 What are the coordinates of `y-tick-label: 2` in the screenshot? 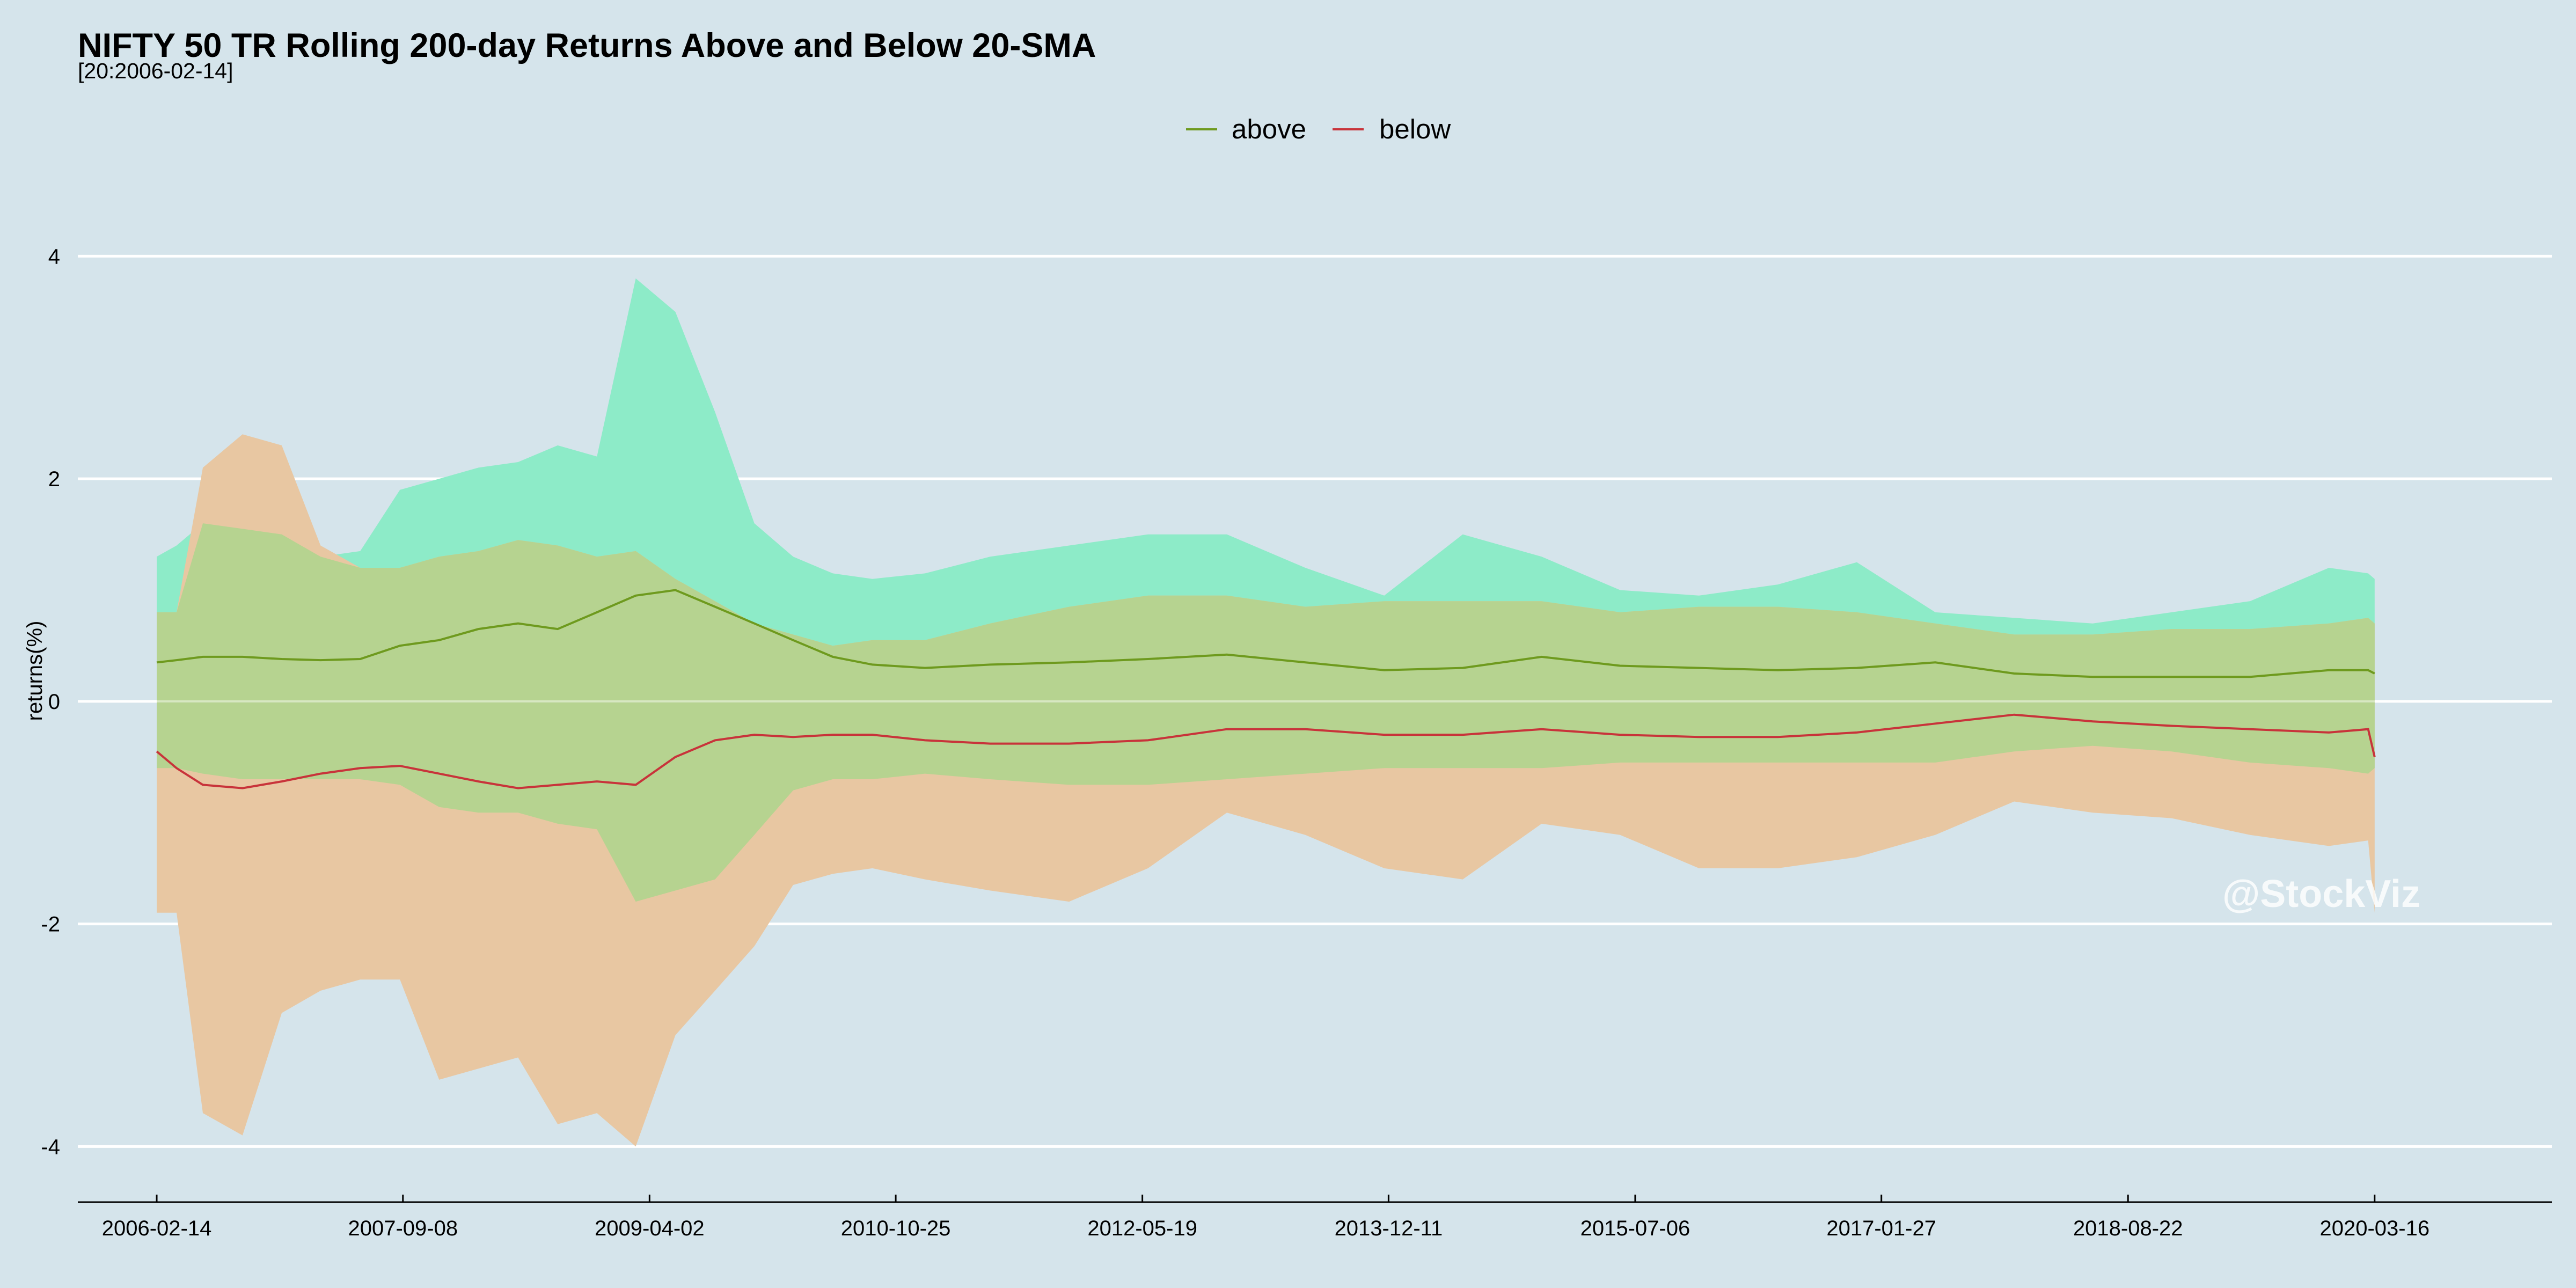 It's located at (54, 479).